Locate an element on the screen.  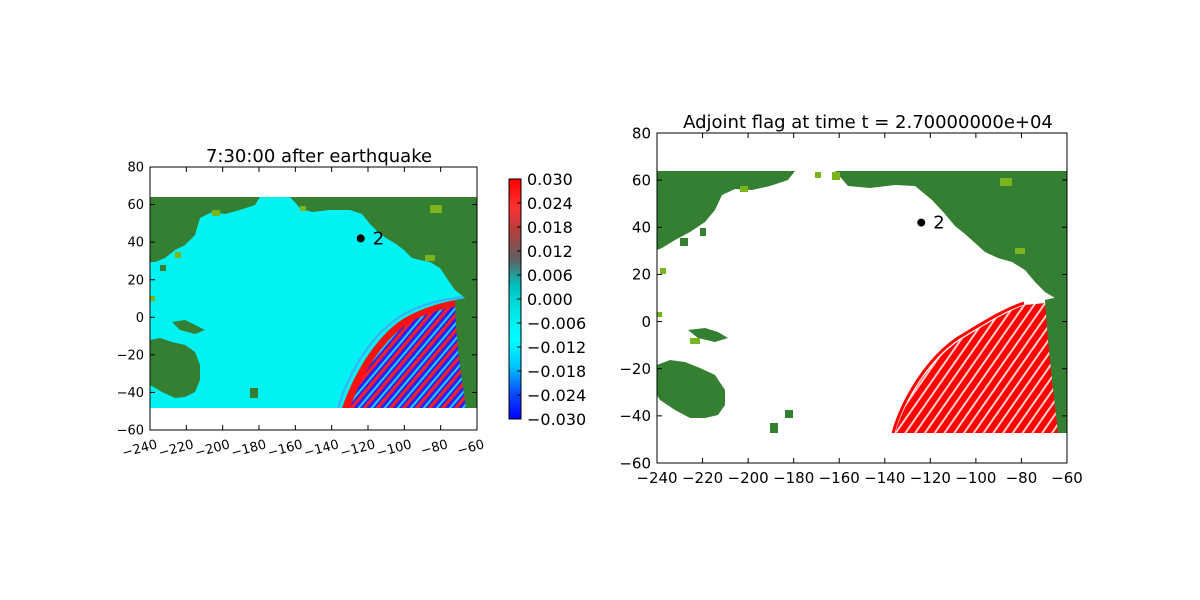
left-xtick-label: −160 is located at coordinates (285, 449).